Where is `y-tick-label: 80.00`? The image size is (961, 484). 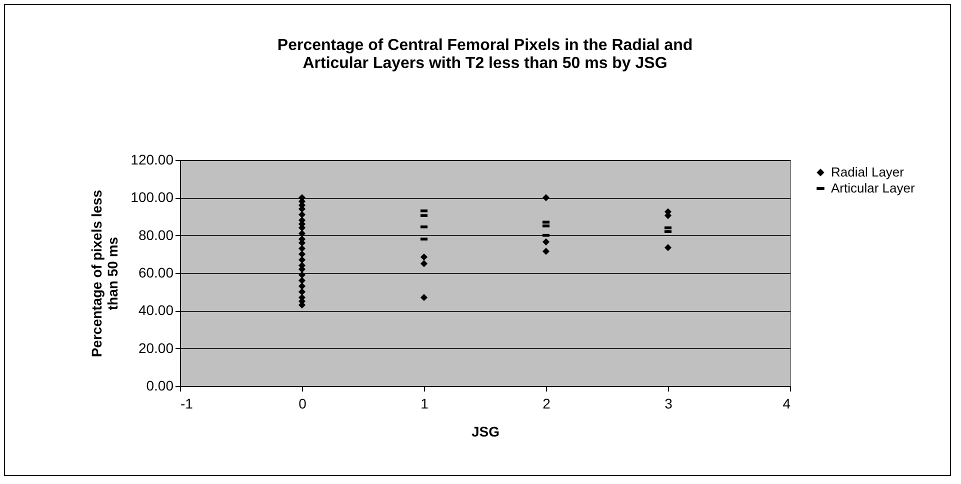
y-tick-label: 80.00 is located at coordinates (156, 234).